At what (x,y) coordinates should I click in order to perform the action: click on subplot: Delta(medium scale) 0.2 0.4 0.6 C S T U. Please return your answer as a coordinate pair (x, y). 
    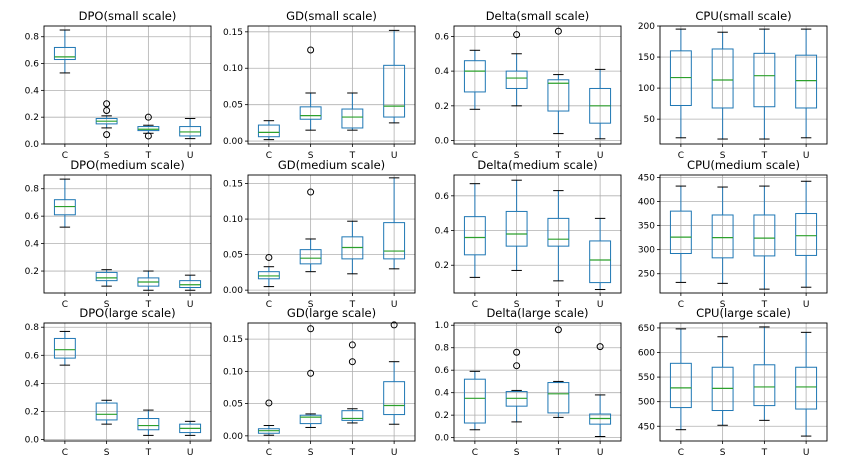
    Looking at the image, I should click on (528, 234).